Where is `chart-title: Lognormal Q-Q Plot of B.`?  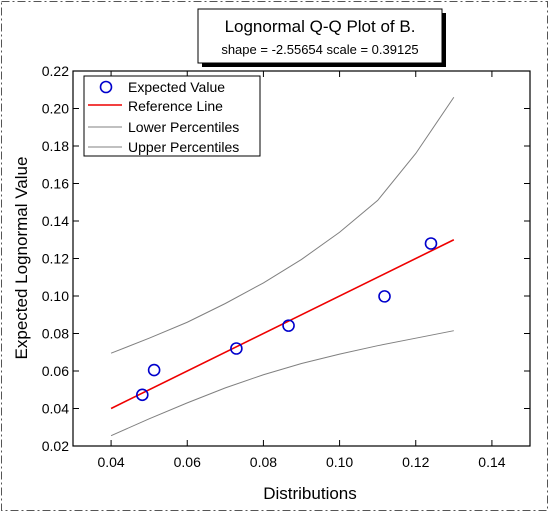 chart-title: Lognormal Q-Q Plot of B. is located at coordinates (320, 26).